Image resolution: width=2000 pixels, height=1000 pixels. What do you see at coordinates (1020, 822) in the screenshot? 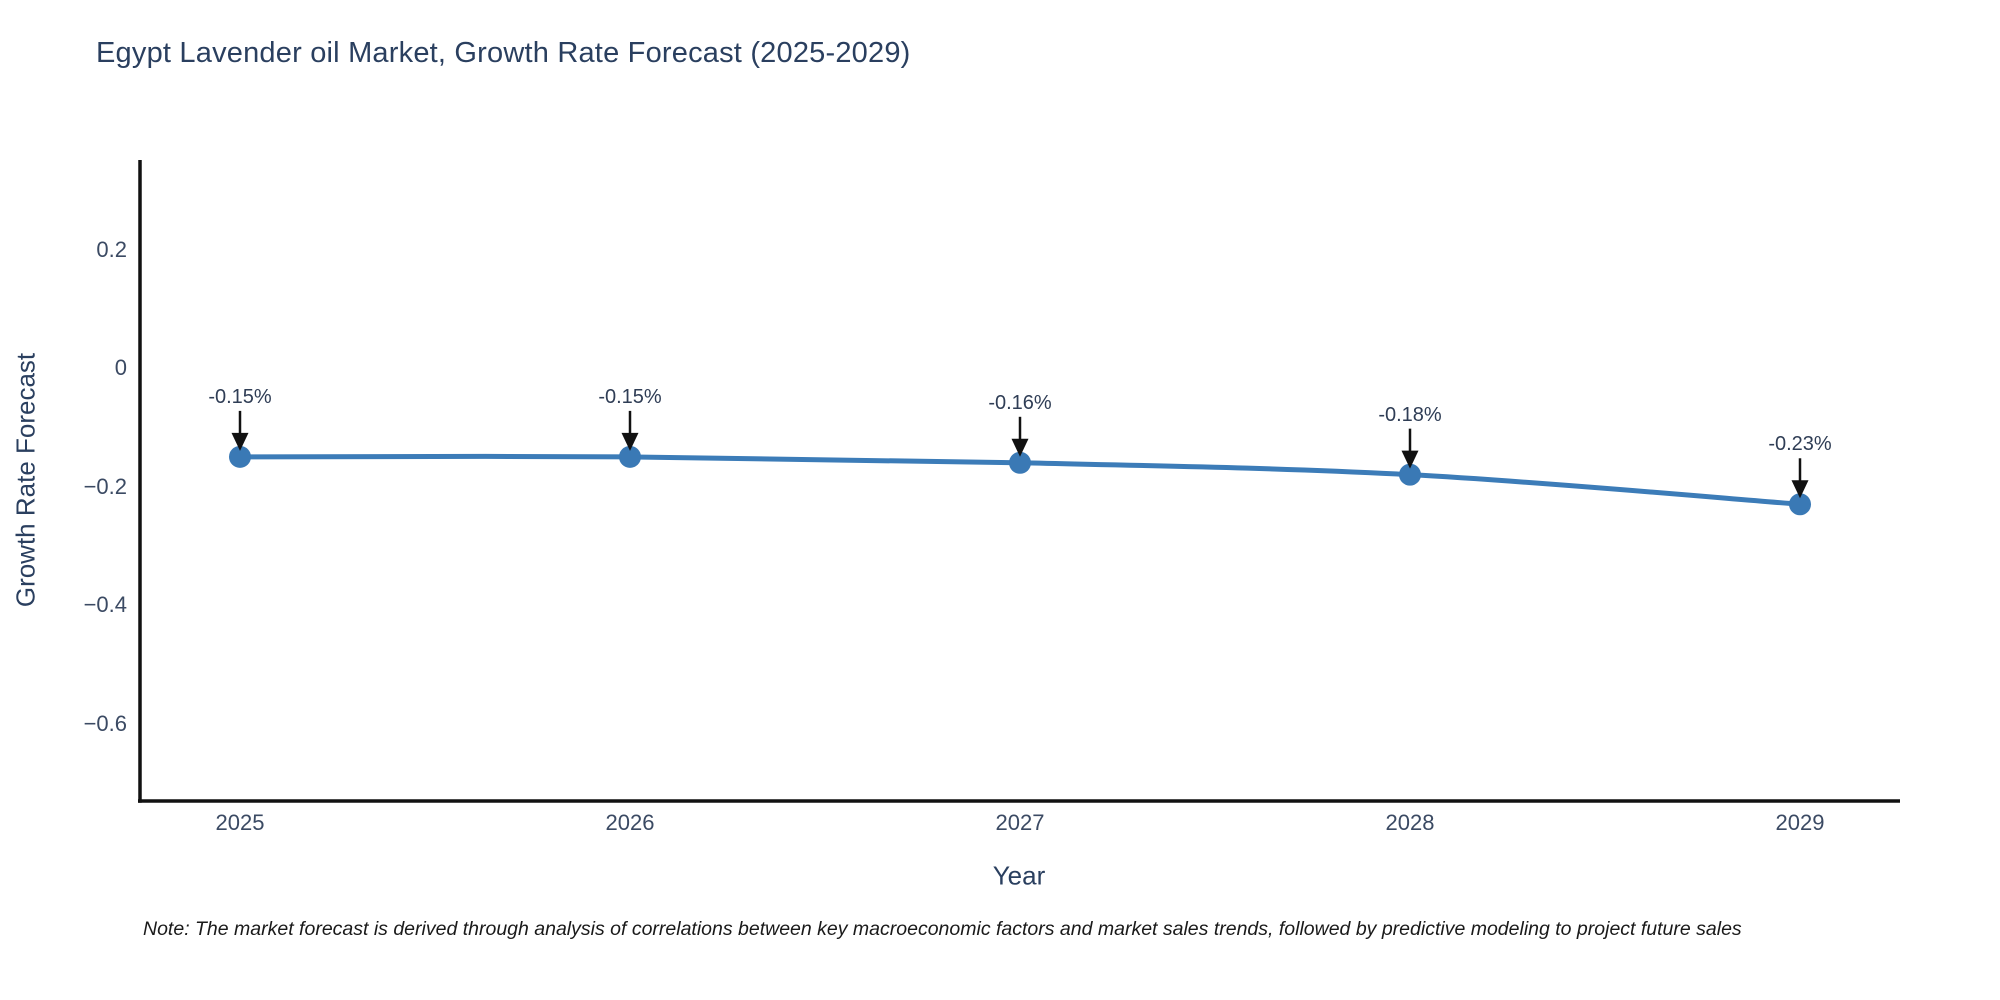
I see `x-tick-label: 2027` at bounding box center [1020, 822].